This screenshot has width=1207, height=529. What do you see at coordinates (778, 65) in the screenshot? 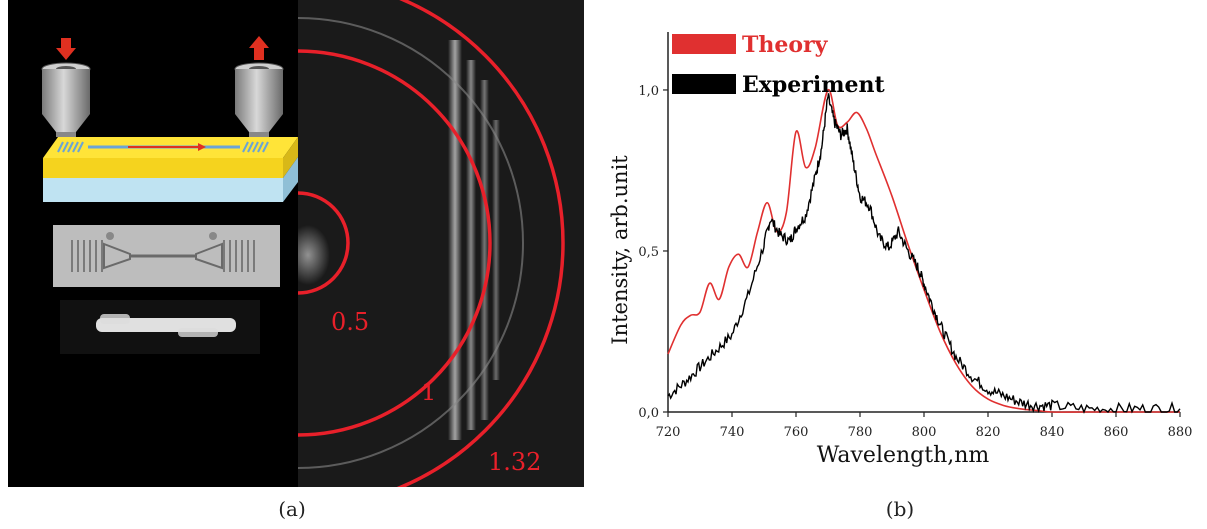
I see `chart-legend: Theory Experiment` at bounding box center [778, 65].